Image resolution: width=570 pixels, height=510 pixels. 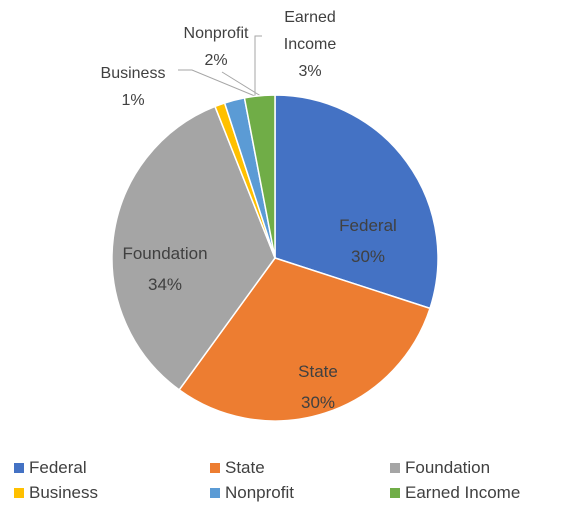 I want to click on legend-item: Federal, so click(x=50, y=468).